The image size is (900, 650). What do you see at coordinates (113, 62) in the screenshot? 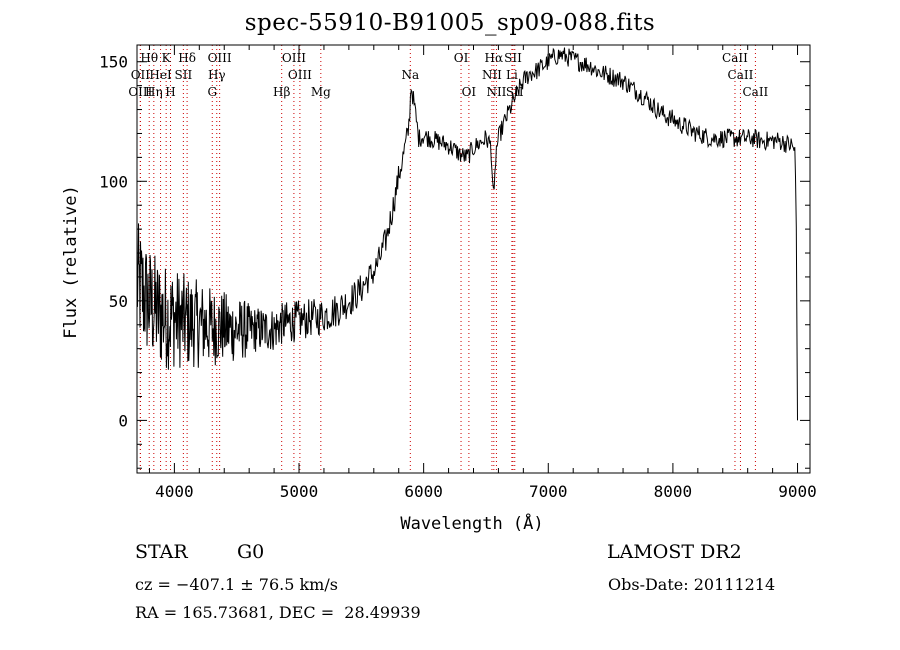
I see `y-tick-label: 150` at bounding box center [113, 62].